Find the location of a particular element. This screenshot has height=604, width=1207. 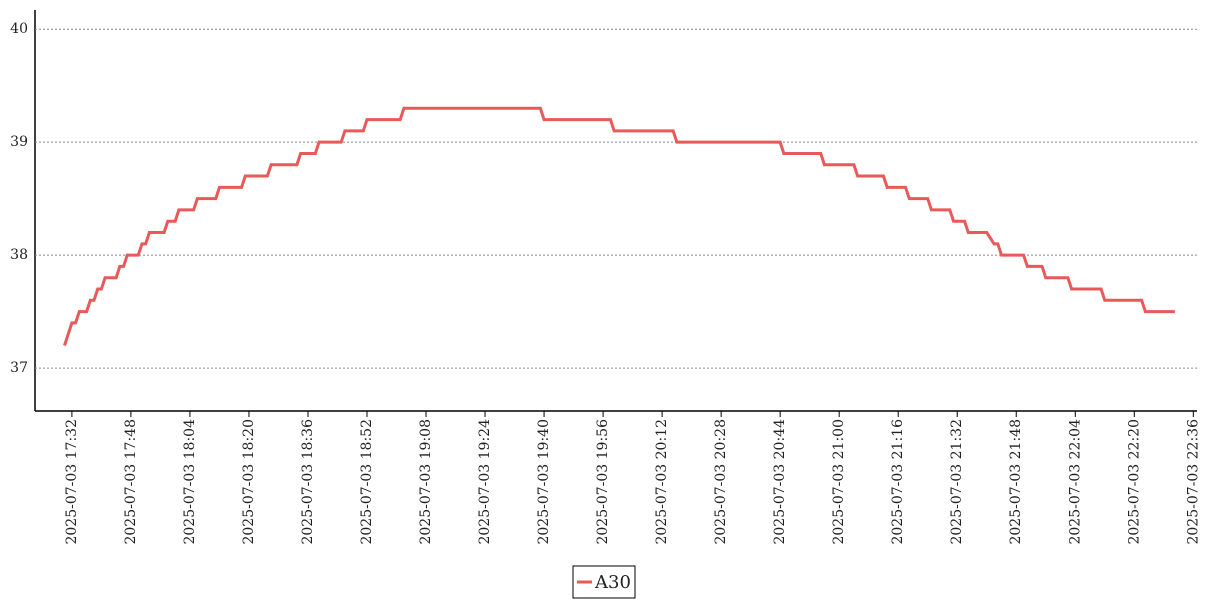

x-tick-label: 2025-07-03 18:52 is located at coordinates (367, 482).